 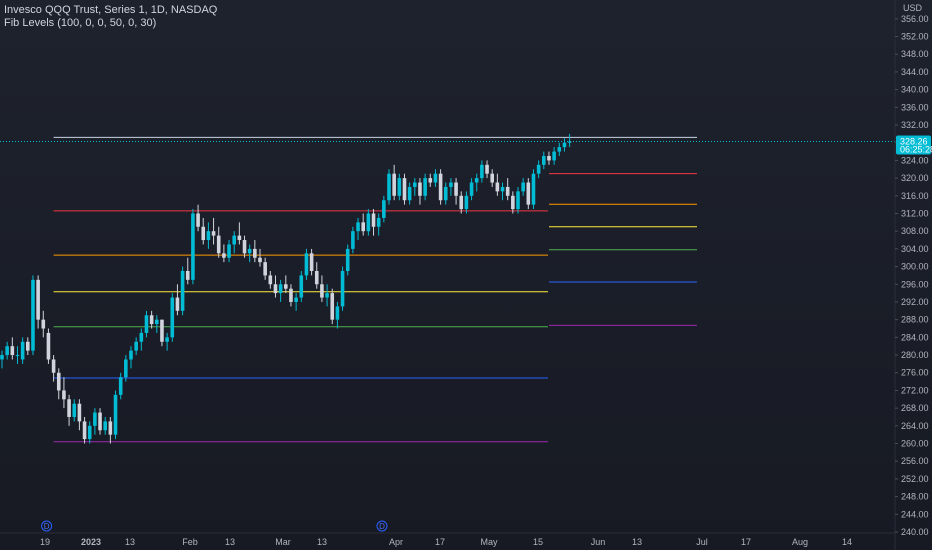 What do you see at coordinates (283, 542) in the screenshot?
I see `time-tick-label: Mar` at bounding box center [283, 542].